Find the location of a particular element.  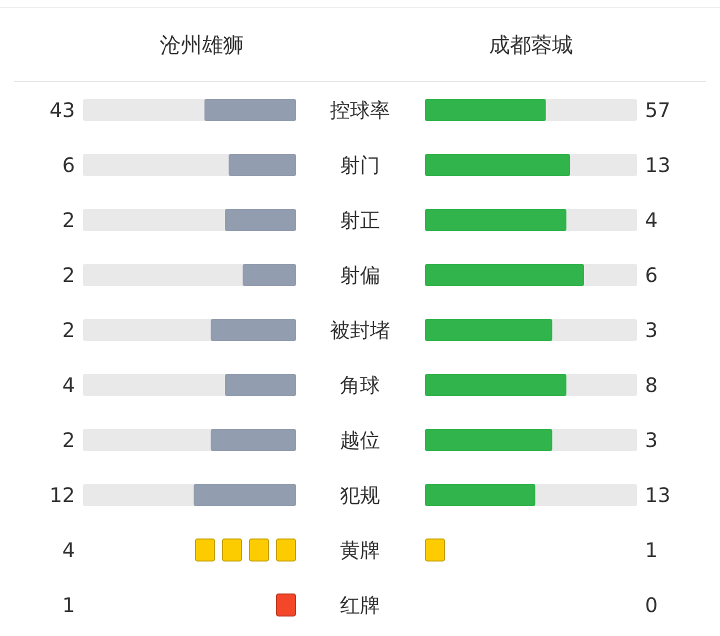

data-label: 43 is located at coordinates (62, 110).